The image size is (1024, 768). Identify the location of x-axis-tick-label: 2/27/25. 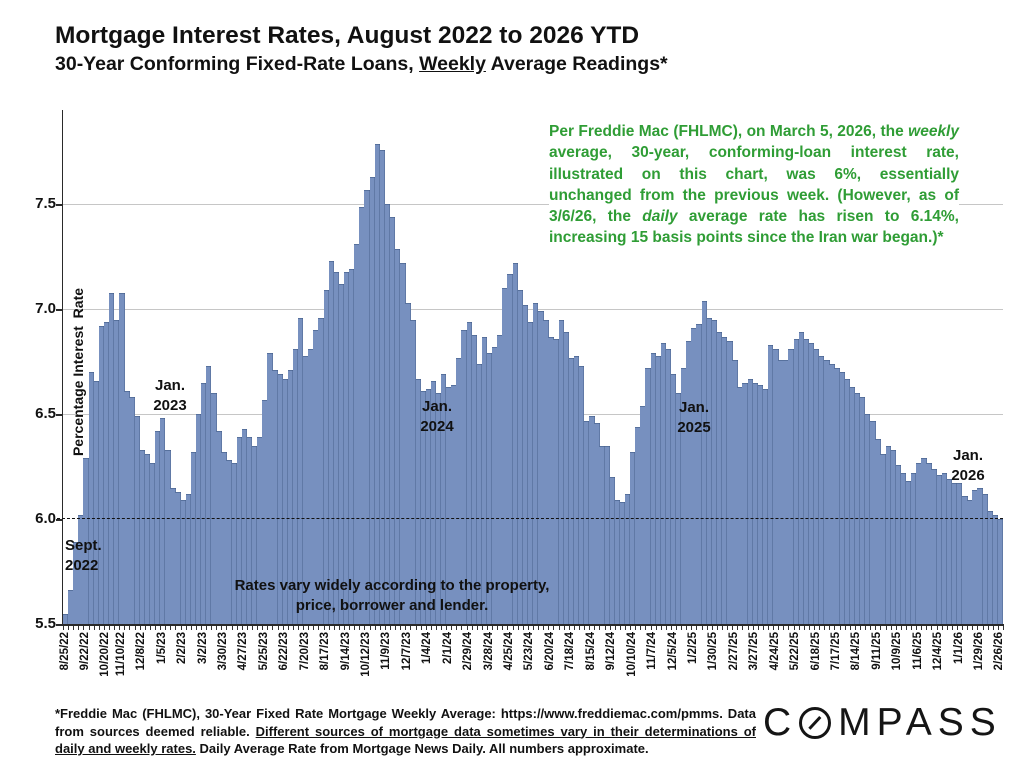
(733, 651).